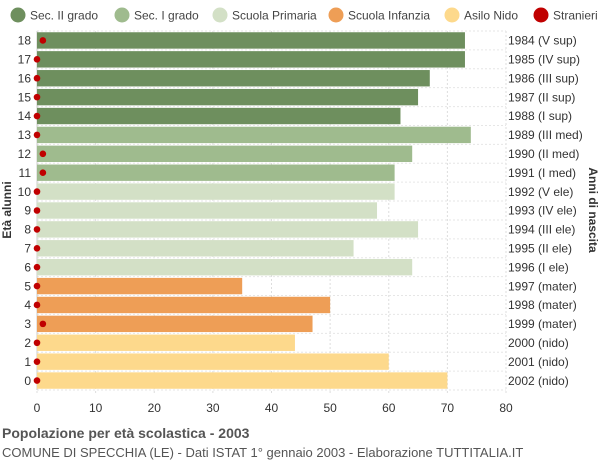  Describe the element at coordinates (330, 408) in the screenshot. I see `x-tick-label: 50` at that location.